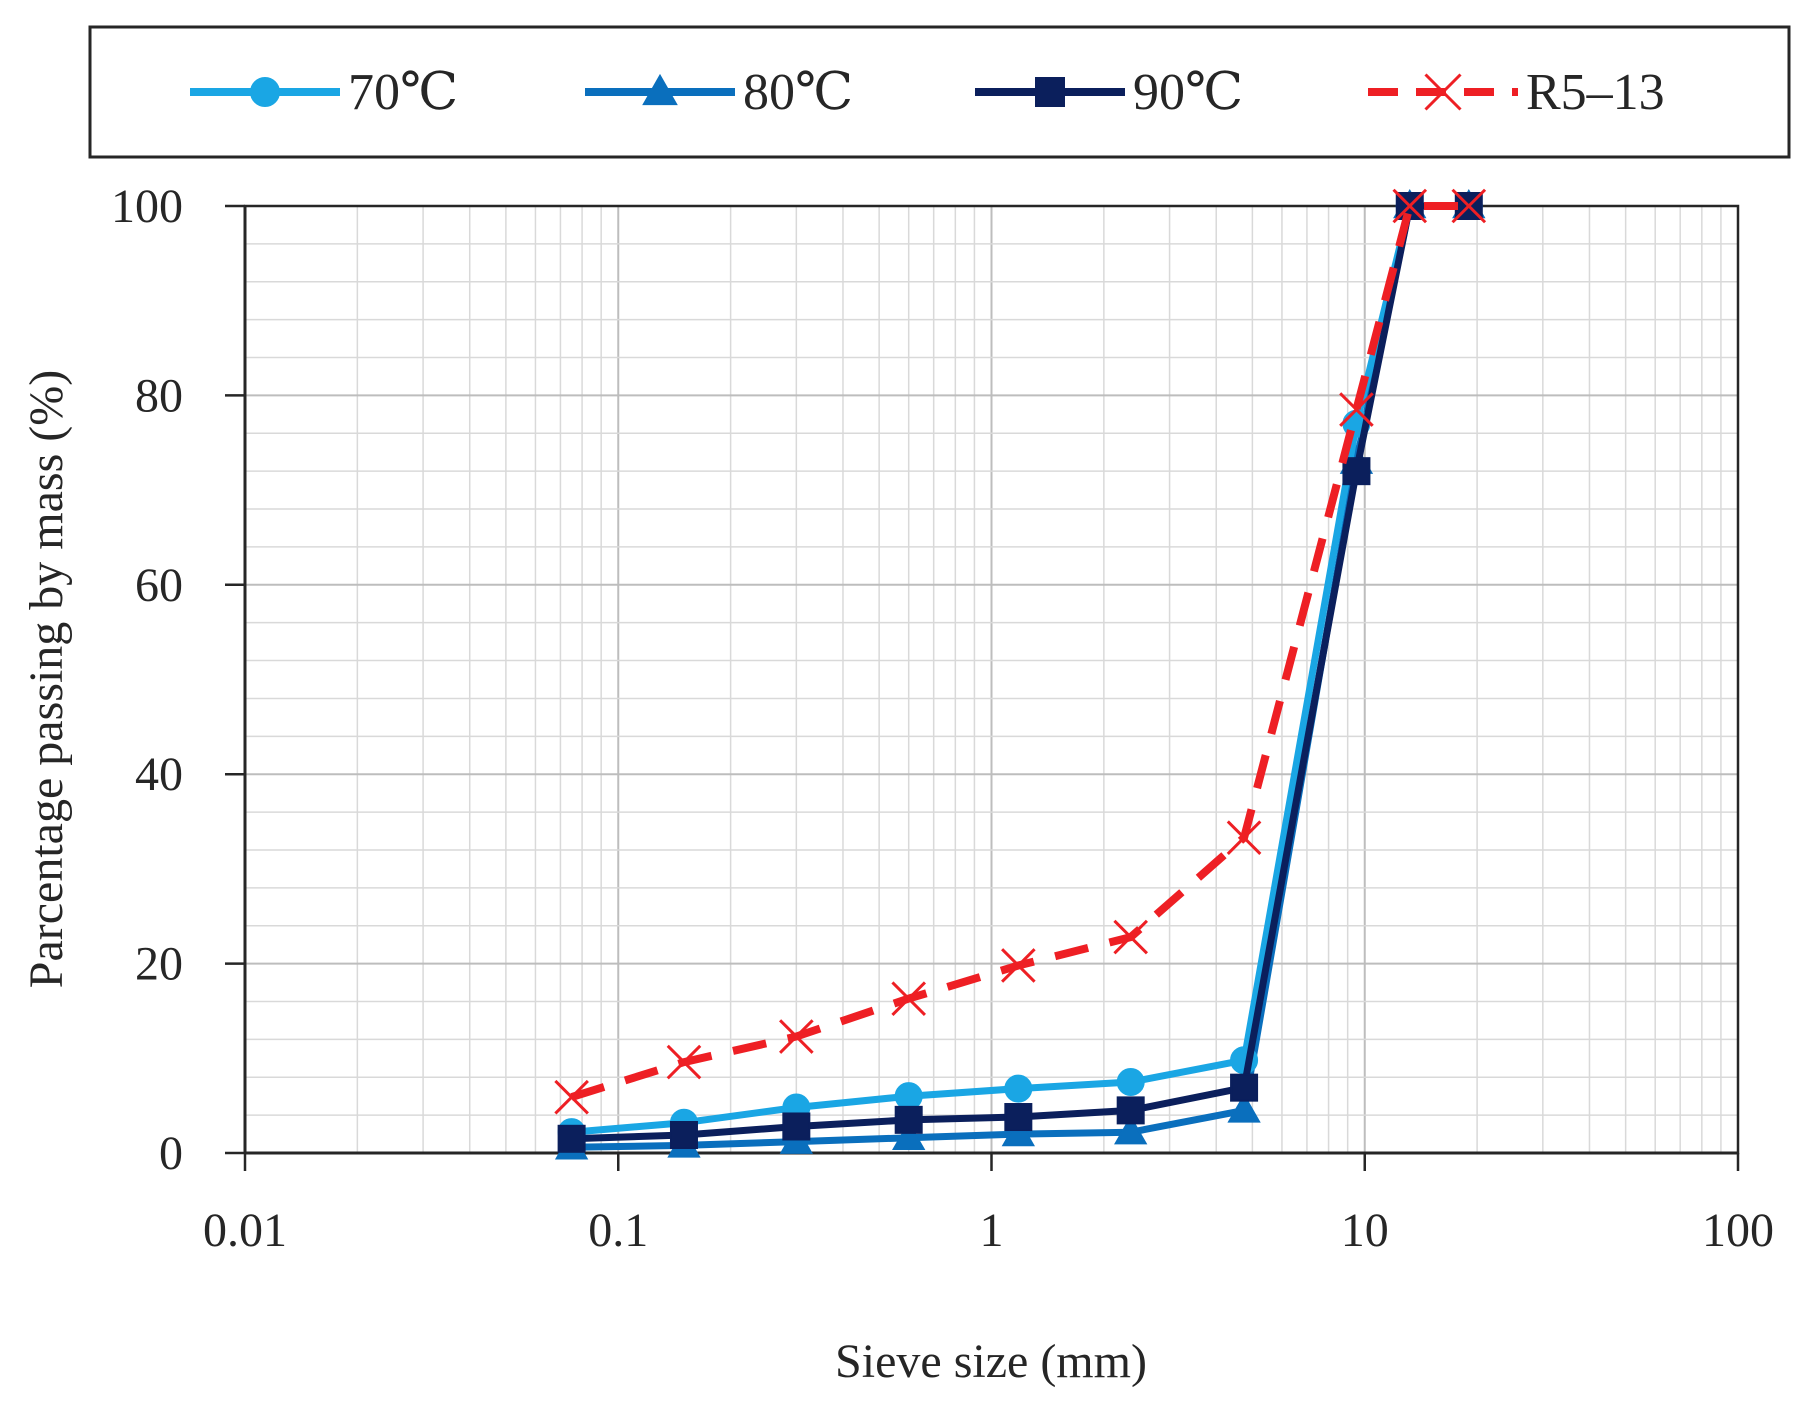  I want to click on legend-label: 70℃, so click(403, 92).